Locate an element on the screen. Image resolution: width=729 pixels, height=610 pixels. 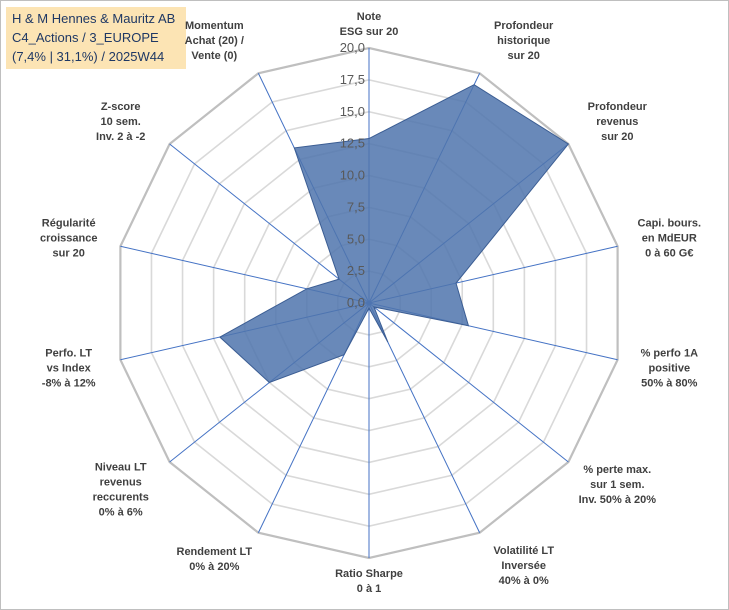
axis-label: Volatilité LT Inversée 40% à 0% is located at coordinates (523, 566).